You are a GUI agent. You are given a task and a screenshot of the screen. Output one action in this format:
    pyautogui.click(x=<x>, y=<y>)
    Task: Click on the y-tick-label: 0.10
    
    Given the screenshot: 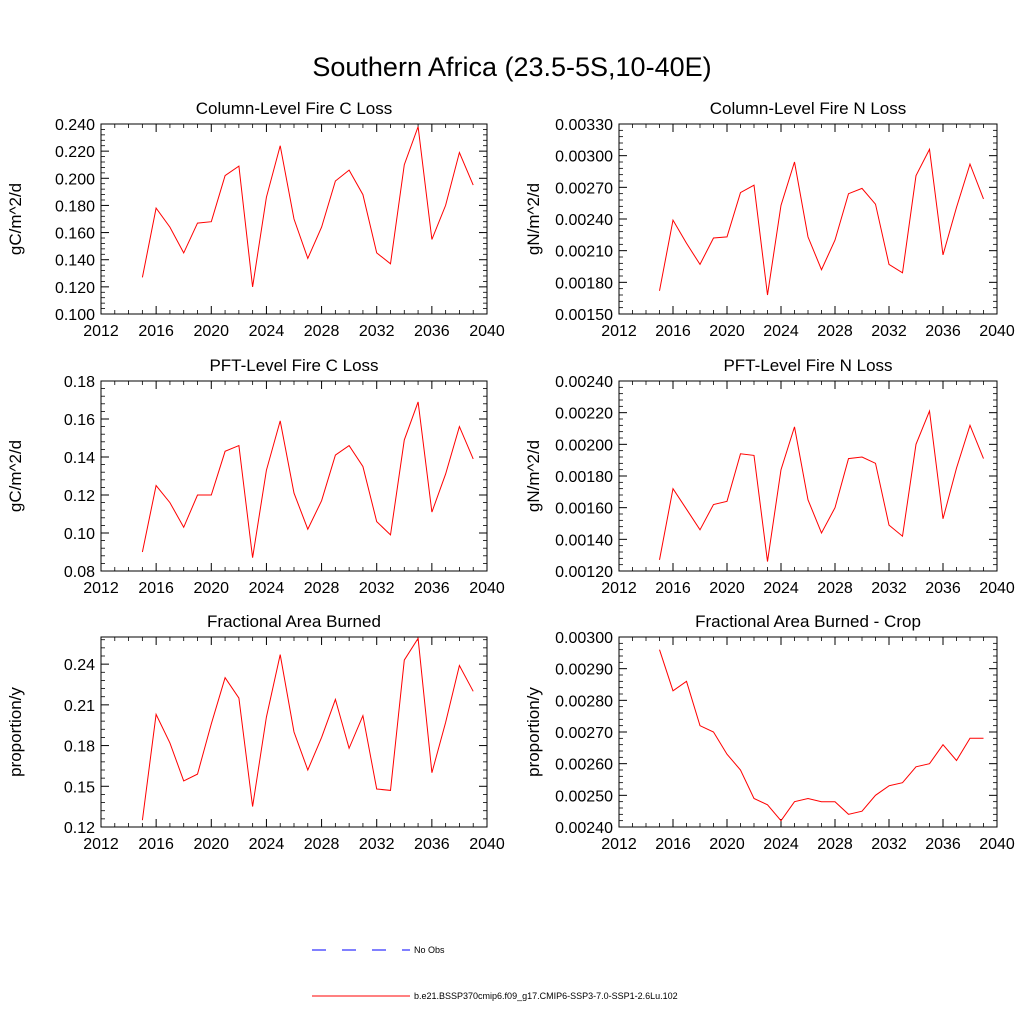 What is the action you would take?
    pyautogui.click(x=79, y=534)
    